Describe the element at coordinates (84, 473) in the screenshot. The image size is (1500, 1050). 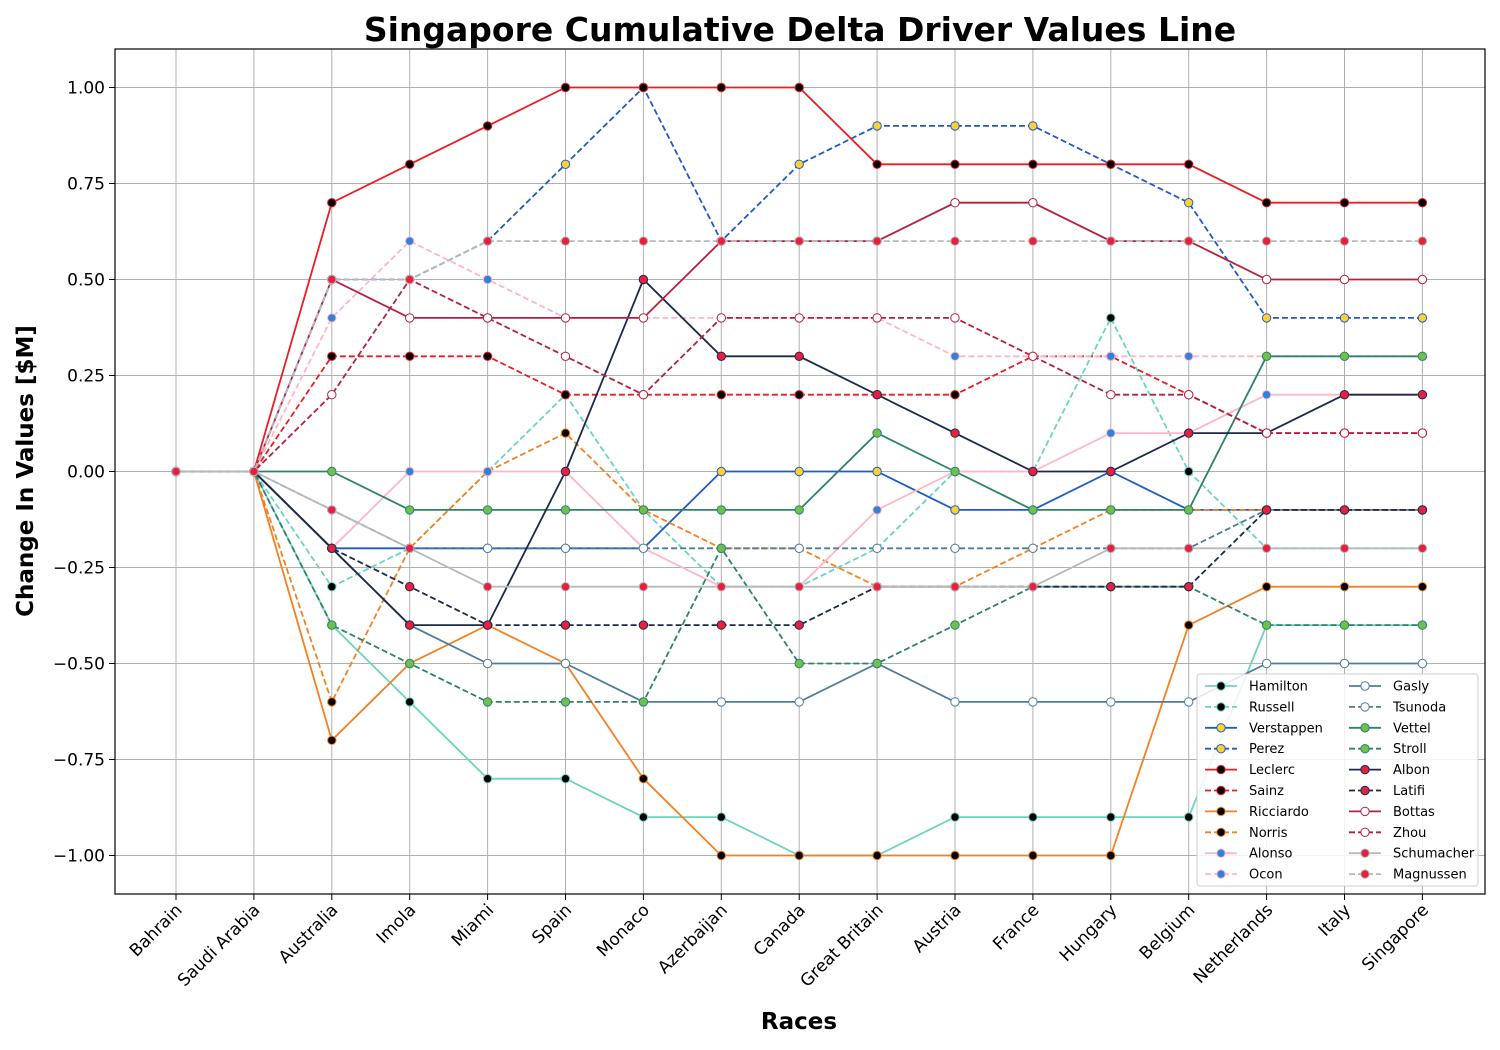
I see `y-axis-ticks: 1.00 0.75 0.50 0.25 0.00 −0.25 −0.50 −0.75 −1.00` at that location.